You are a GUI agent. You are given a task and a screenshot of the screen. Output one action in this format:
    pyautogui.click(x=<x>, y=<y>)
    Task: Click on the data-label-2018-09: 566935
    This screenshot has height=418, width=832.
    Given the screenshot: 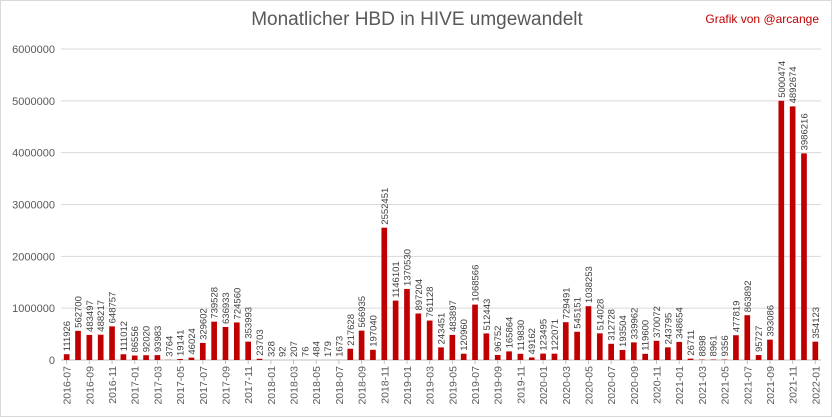 What is the action you would take?
    pyautogui.click(x=362, y=312)
    